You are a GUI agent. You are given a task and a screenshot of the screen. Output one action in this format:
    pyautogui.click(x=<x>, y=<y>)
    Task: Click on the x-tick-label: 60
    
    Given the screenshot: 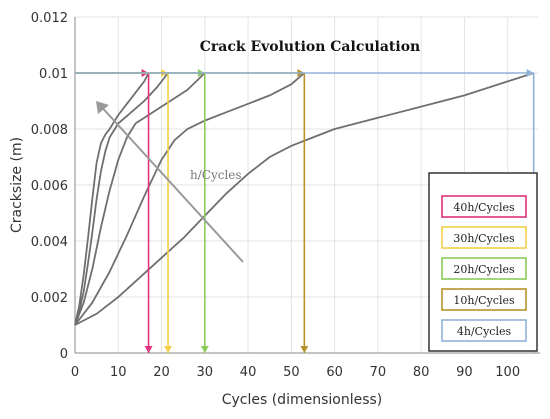 What is the action you would take?
    pyautogui.click(x=334, y=372)
    